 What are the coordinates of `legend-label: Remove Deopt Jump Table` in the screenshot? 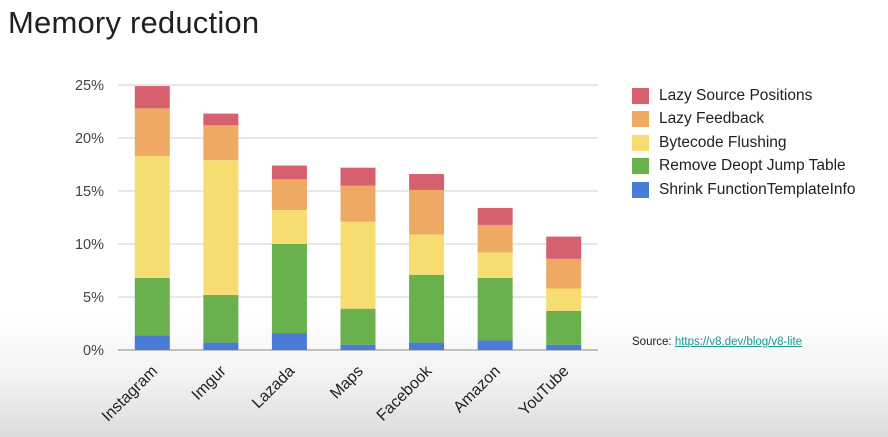 It's located at (752, 166).